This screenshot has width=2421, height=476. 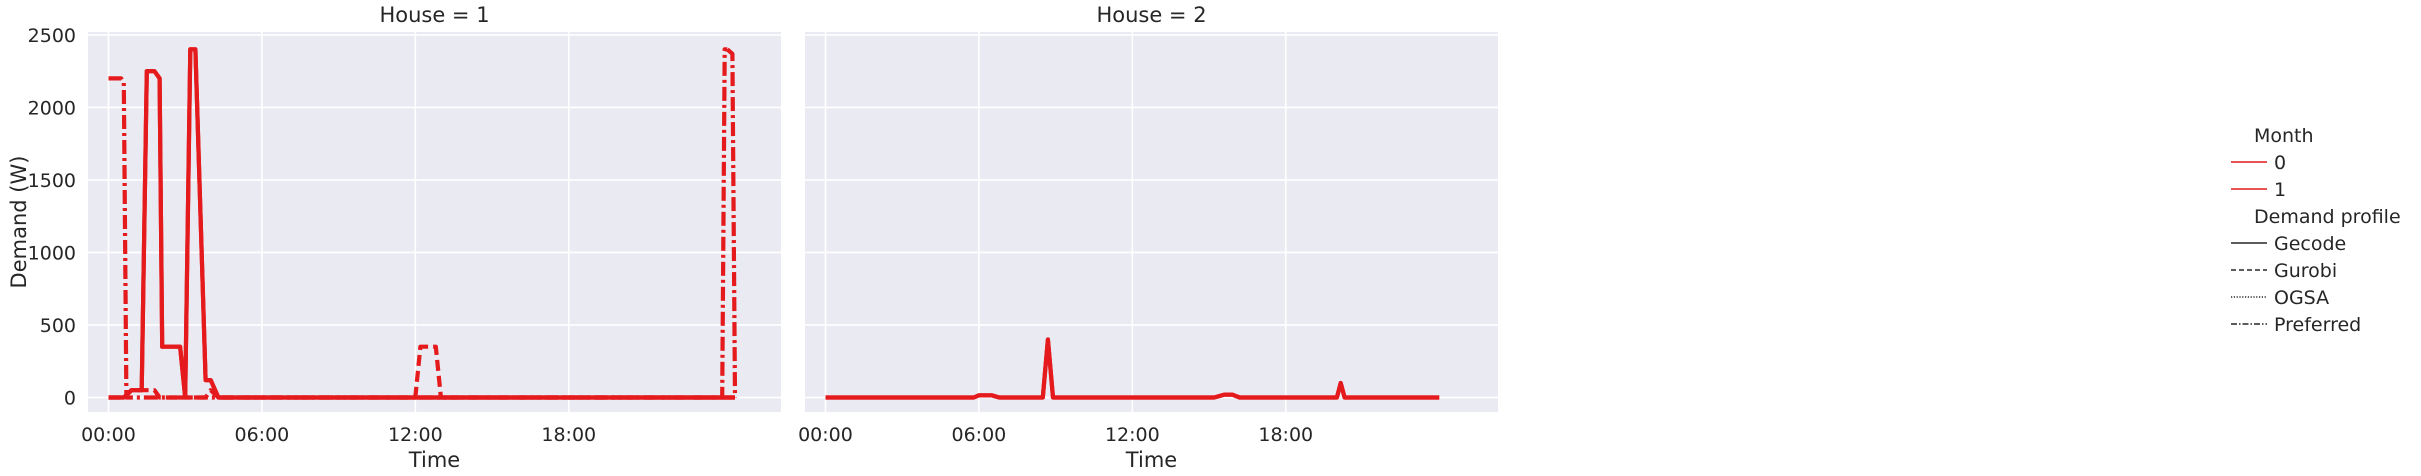 I want to click on facet-title: House = 1, so click(x=434, y=15).